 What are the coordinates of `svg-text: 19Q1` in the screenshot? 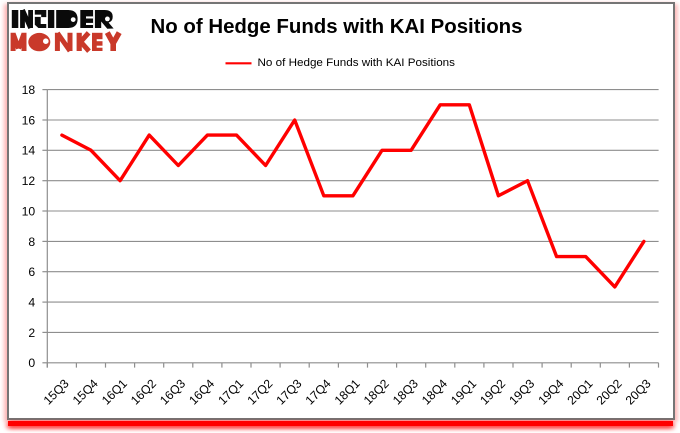 It's located at (463, 391).